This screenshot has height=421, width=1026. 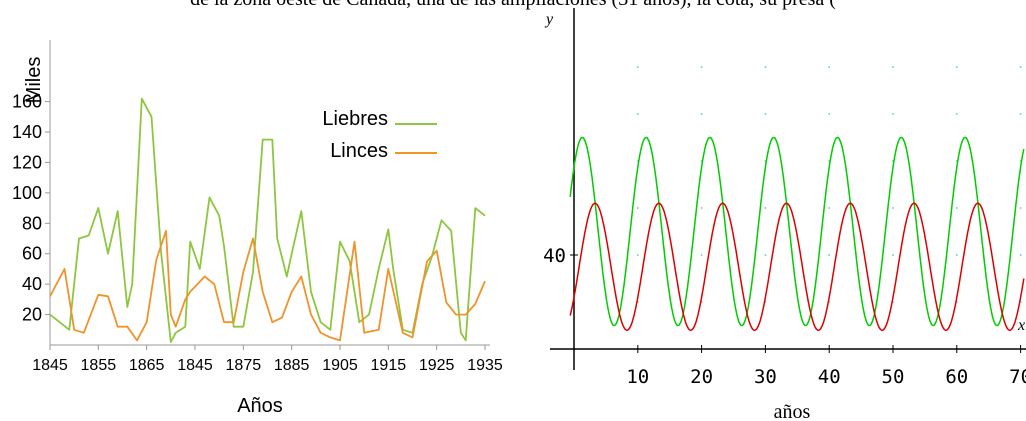 I want to click on right-y-tick-label: 40, so click(x=554, y=256).